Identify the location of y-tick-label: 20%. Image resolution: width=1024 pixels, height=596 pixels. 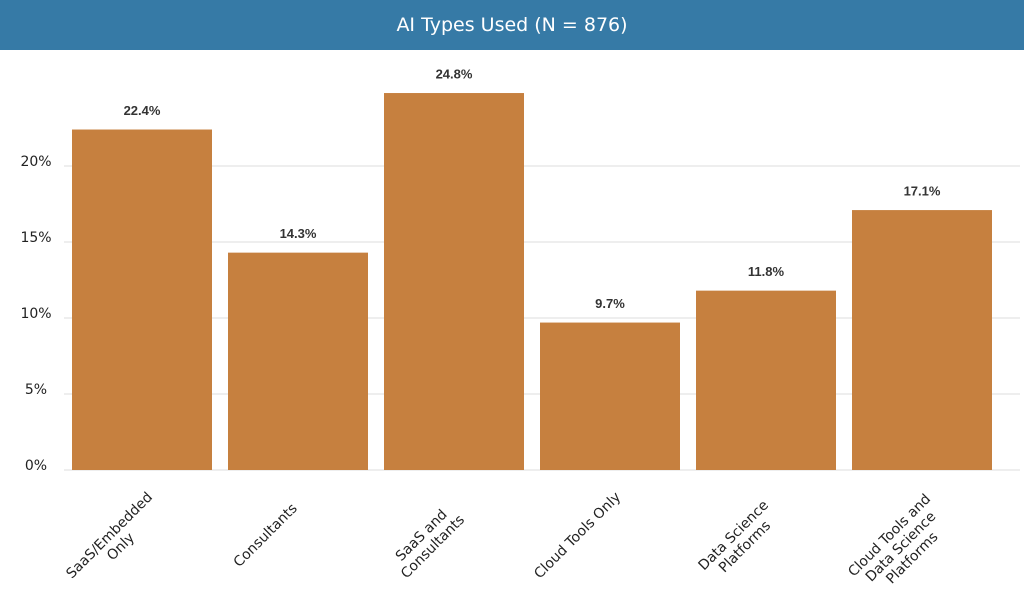
(35, 162).